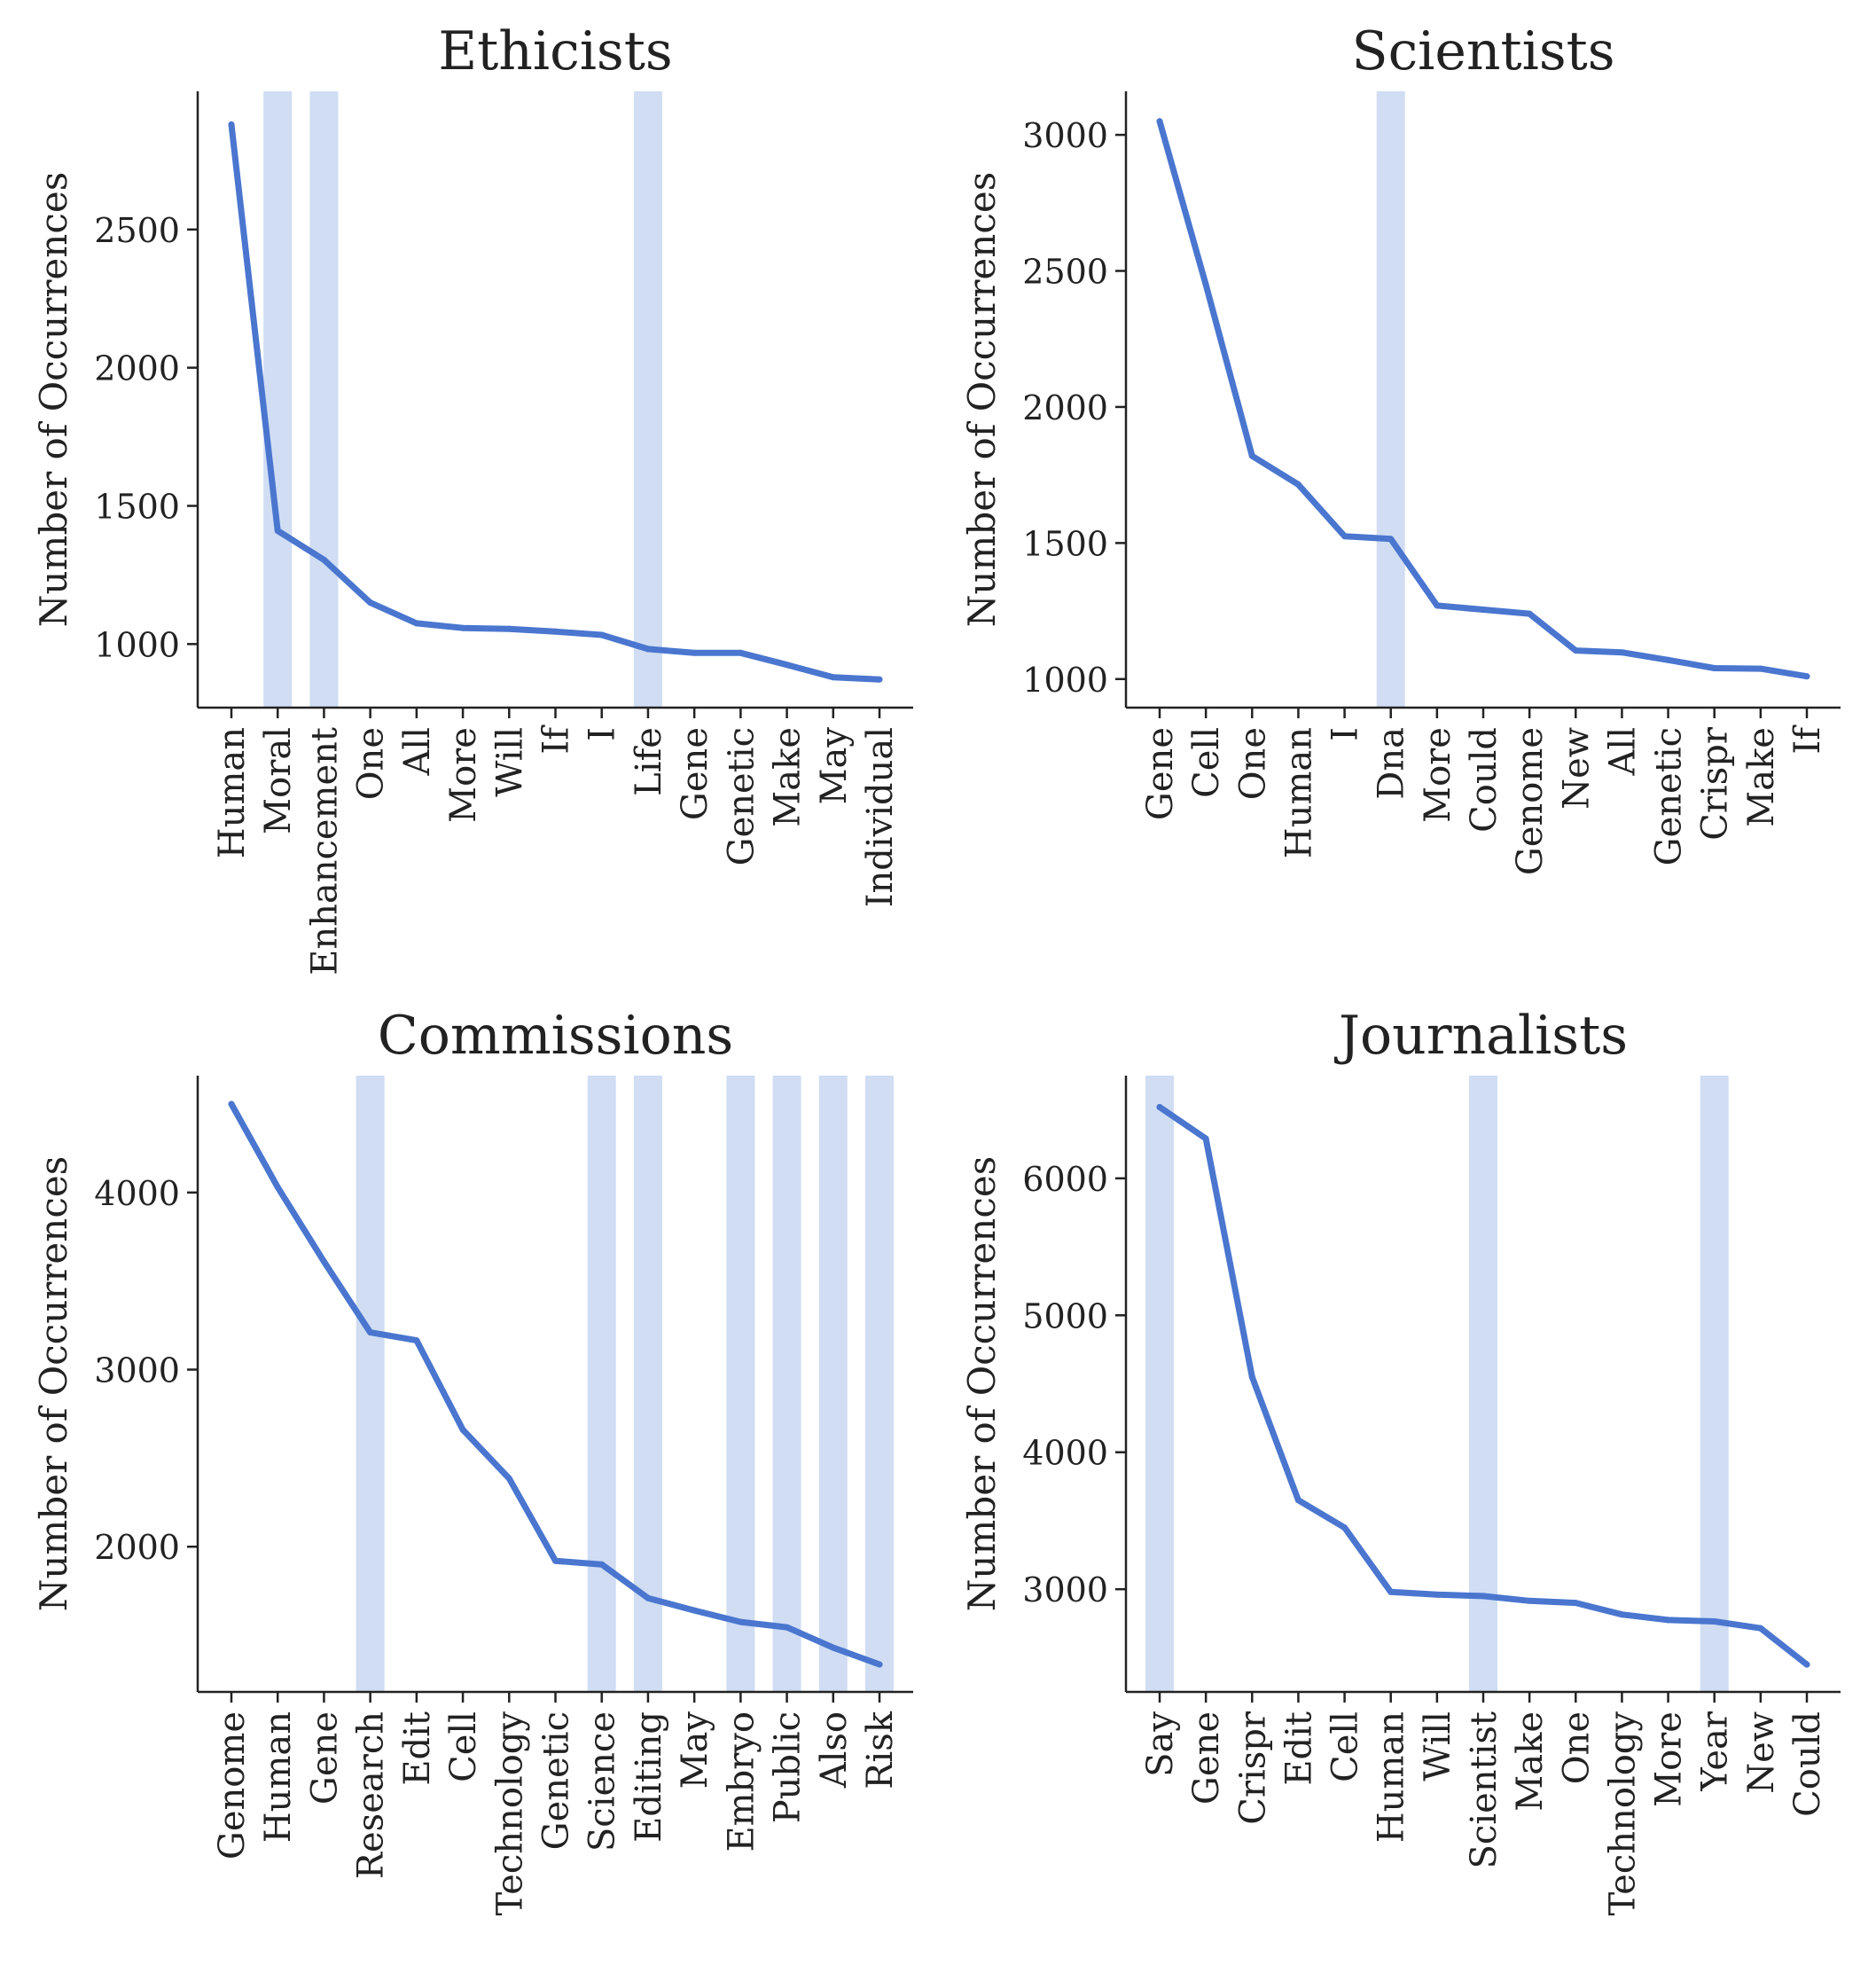  I want to click on highlight-band-dna, so click(1390, 399).